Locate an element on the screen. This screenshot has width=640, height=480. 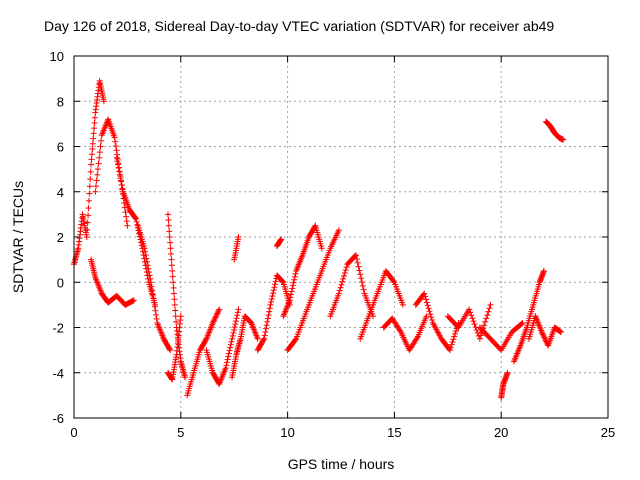
y-tick-label: 4 is located at coordinates (60, 192).